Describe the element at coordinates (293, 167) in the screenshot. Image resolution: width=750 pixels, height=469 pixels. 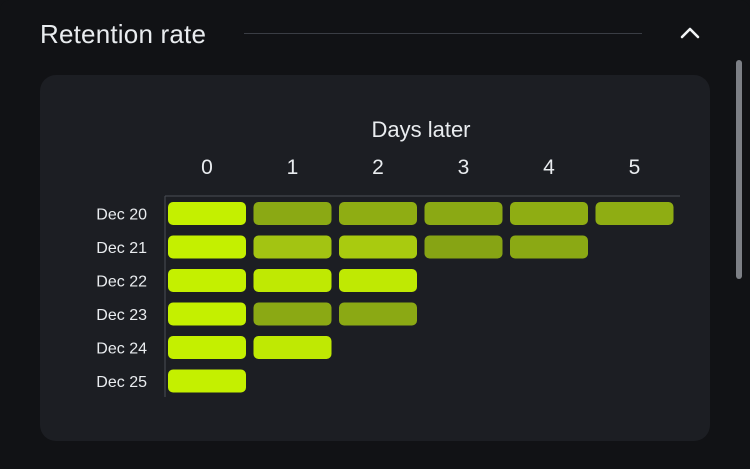
I see `x-tick-label: 1` at that location.